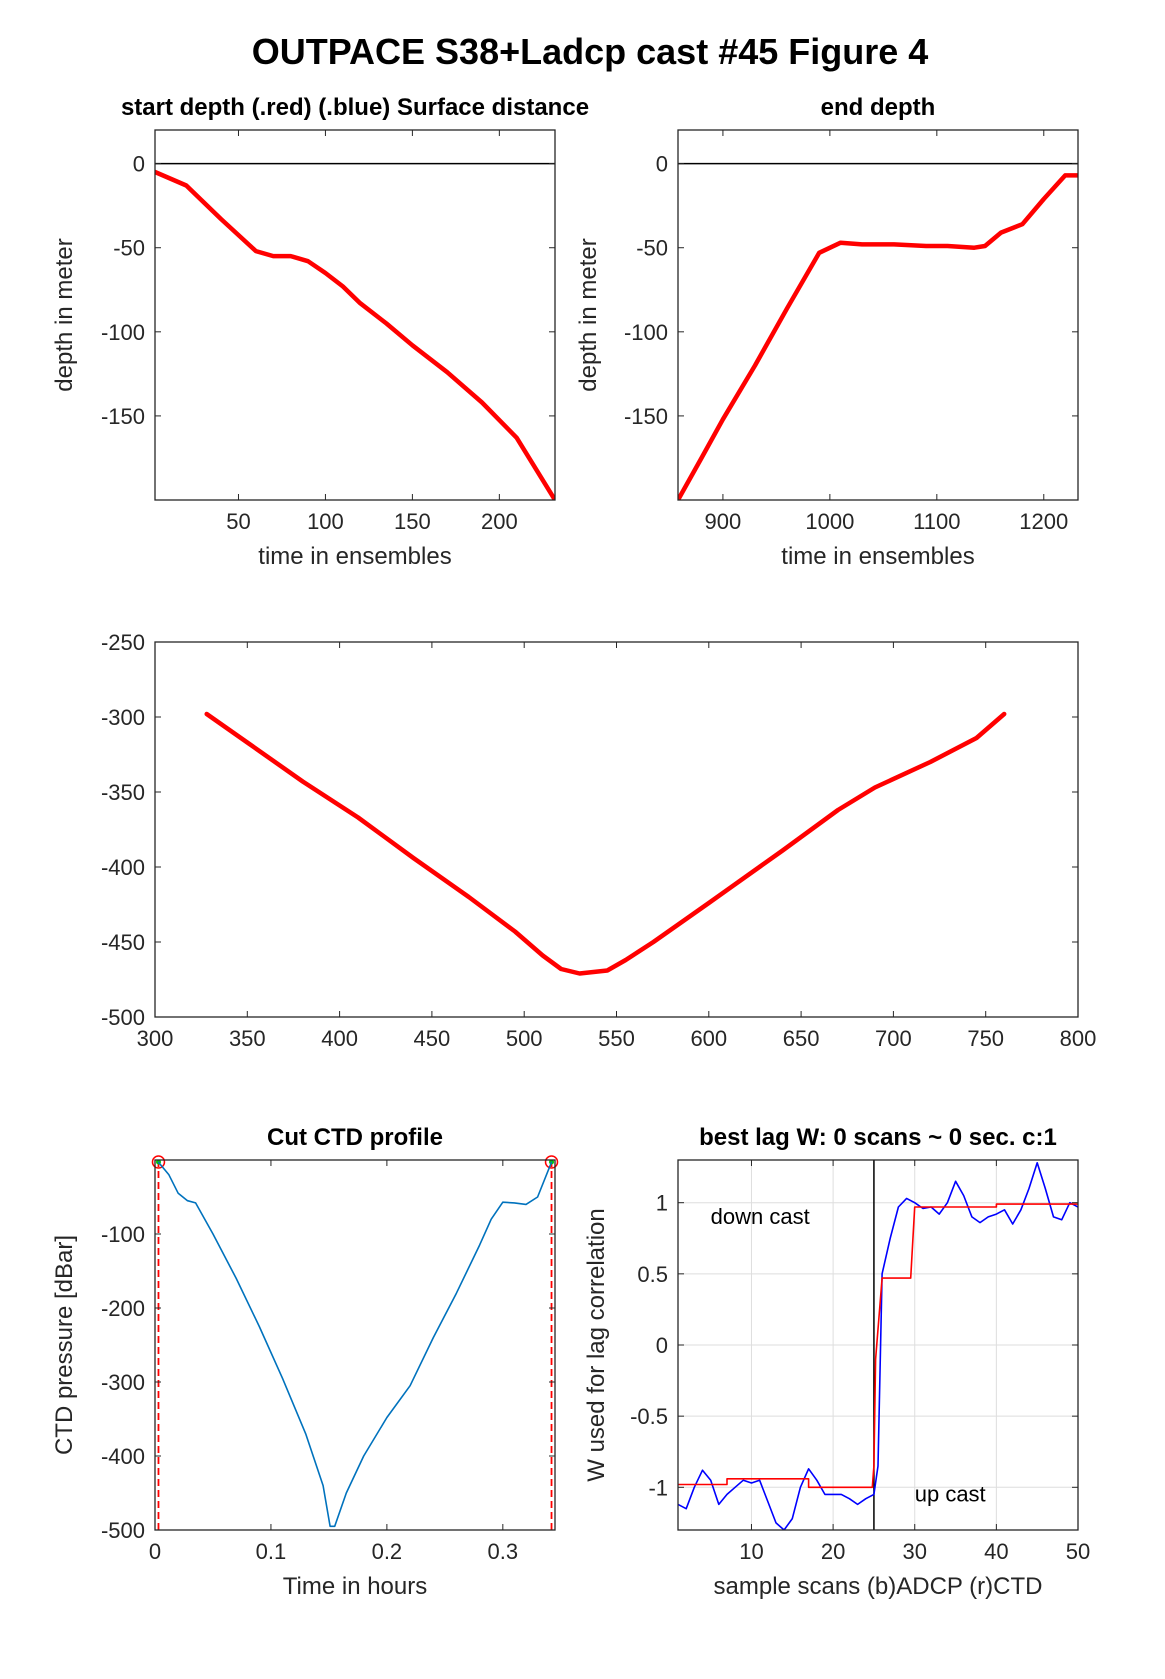 The image size is (1165, 1679). What do you see at coordinates (387, 1551) in the screenshot?
I see `cut-xtick-label-2: 0.2` at bounding box center [387, 1551].